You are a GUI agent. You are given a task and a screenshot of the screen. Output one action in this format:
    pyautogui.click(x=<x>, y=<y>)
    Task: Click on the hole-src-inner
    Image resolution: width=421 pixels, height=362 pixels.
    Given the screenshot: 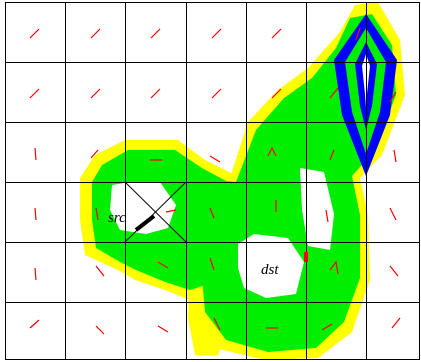 What is the action you would take?
    pyautogui.click(x=143, y=208)
    